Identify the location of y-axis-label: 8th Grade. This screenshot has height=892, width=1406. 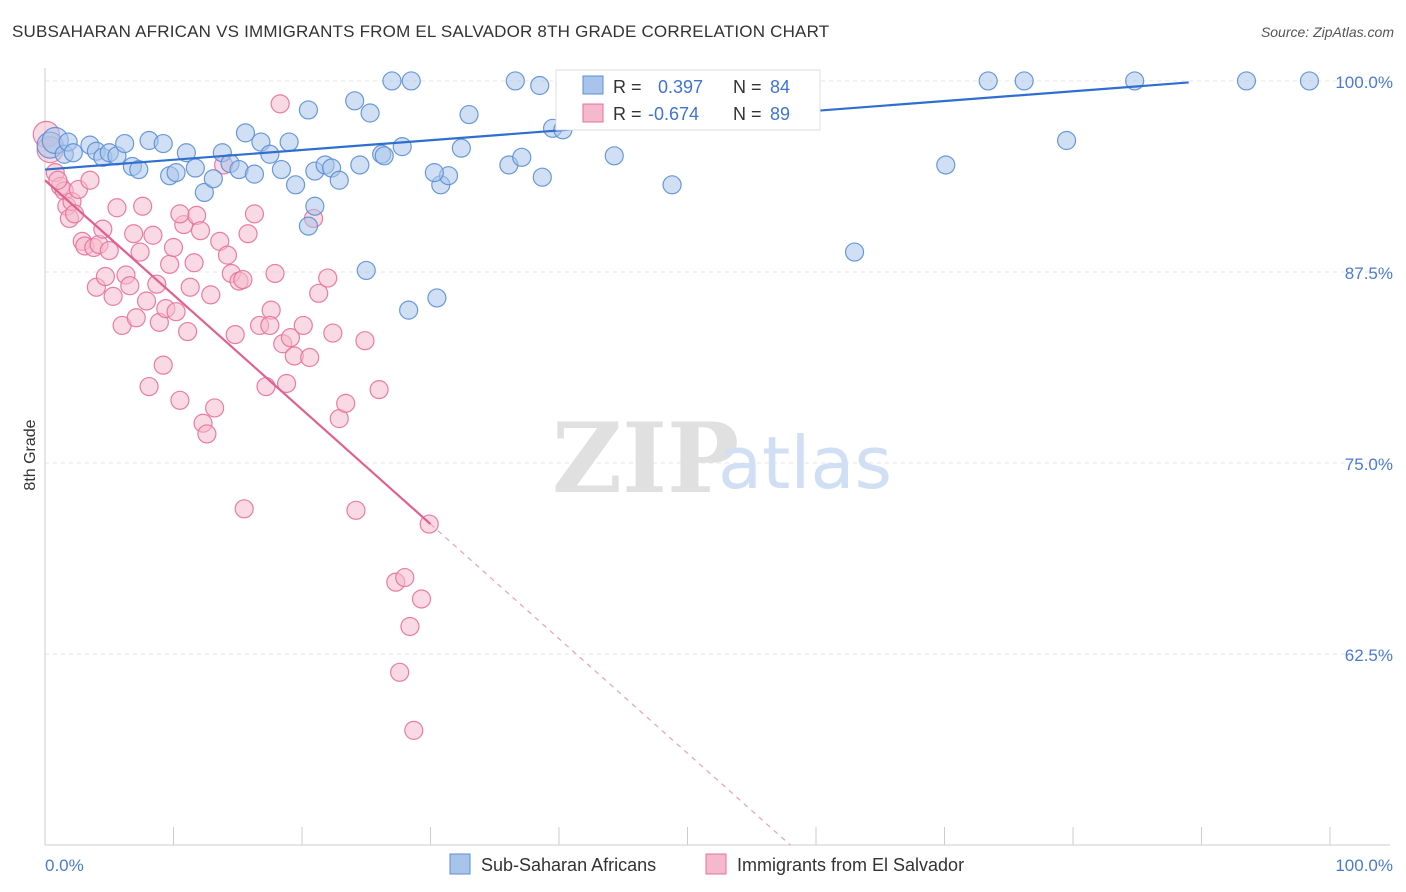
(30, 454).